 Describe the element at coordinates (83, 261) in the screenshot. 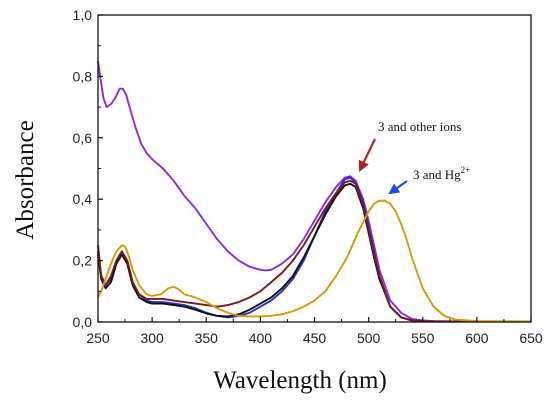

I see `y-tick-label: 0,2` at that location.